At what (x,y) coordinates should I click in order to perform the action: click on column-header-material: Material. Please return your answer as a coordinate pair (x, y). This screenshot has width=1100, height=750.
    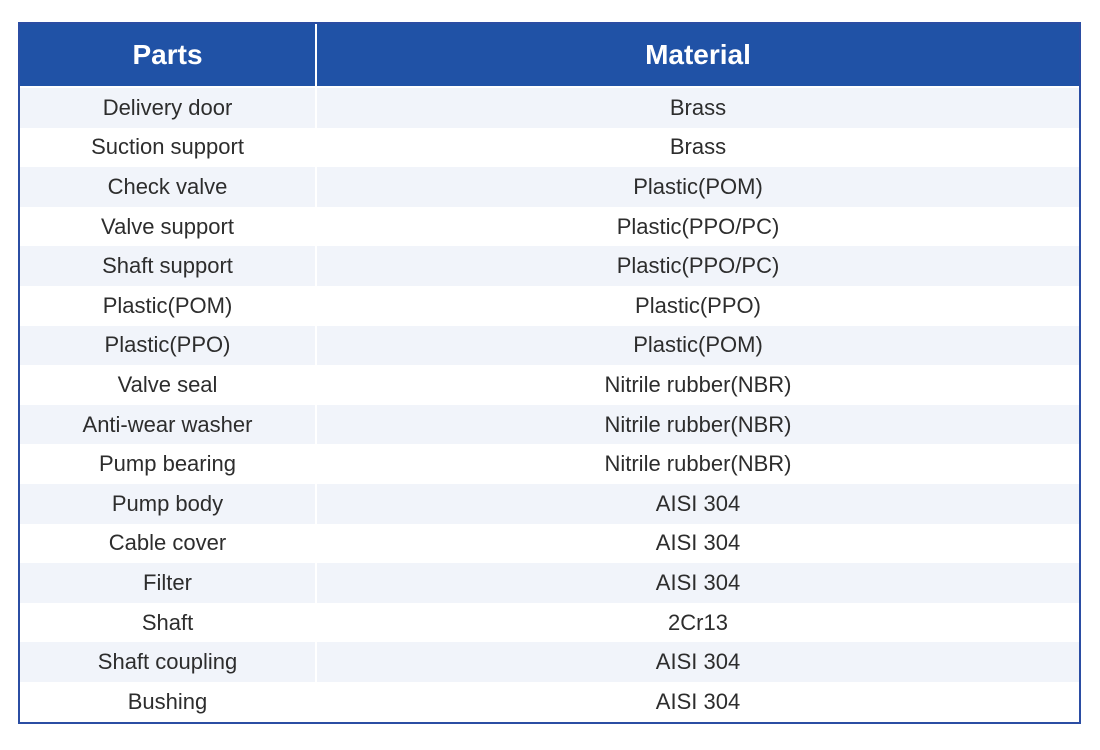
    Looking at the image, I should click on (698, 56).